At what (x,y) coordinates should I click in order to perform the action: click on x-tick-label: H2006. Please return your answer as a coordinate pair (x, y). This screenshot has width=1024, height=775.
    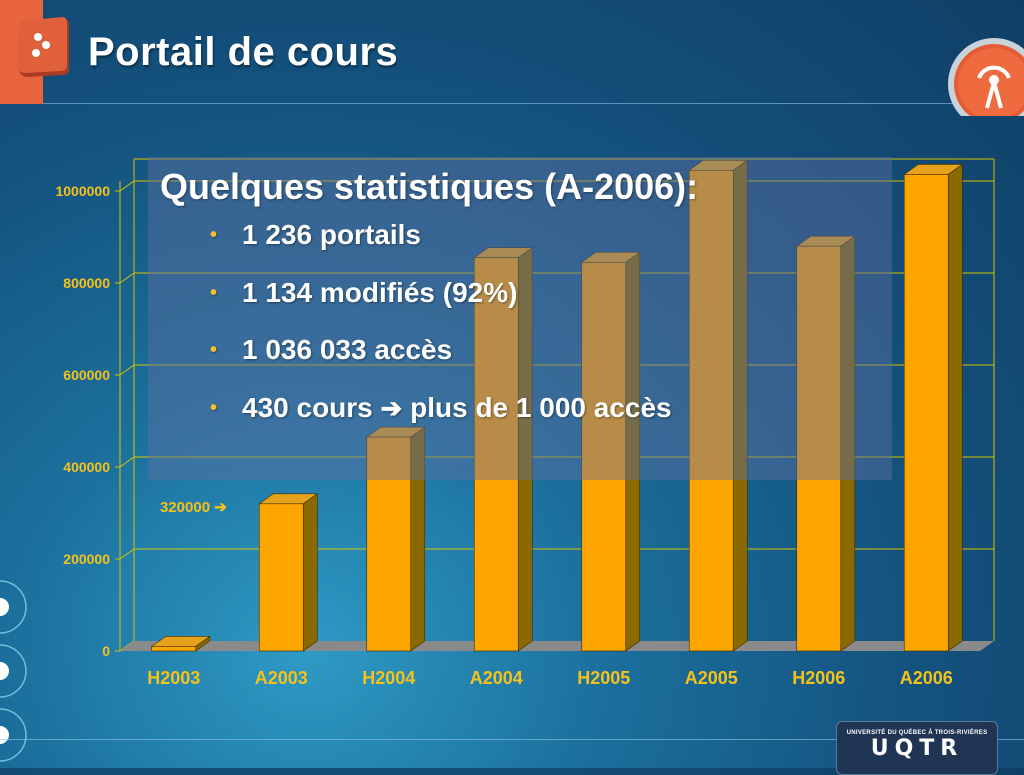
    Looking at the image, I should click on (818, 678).